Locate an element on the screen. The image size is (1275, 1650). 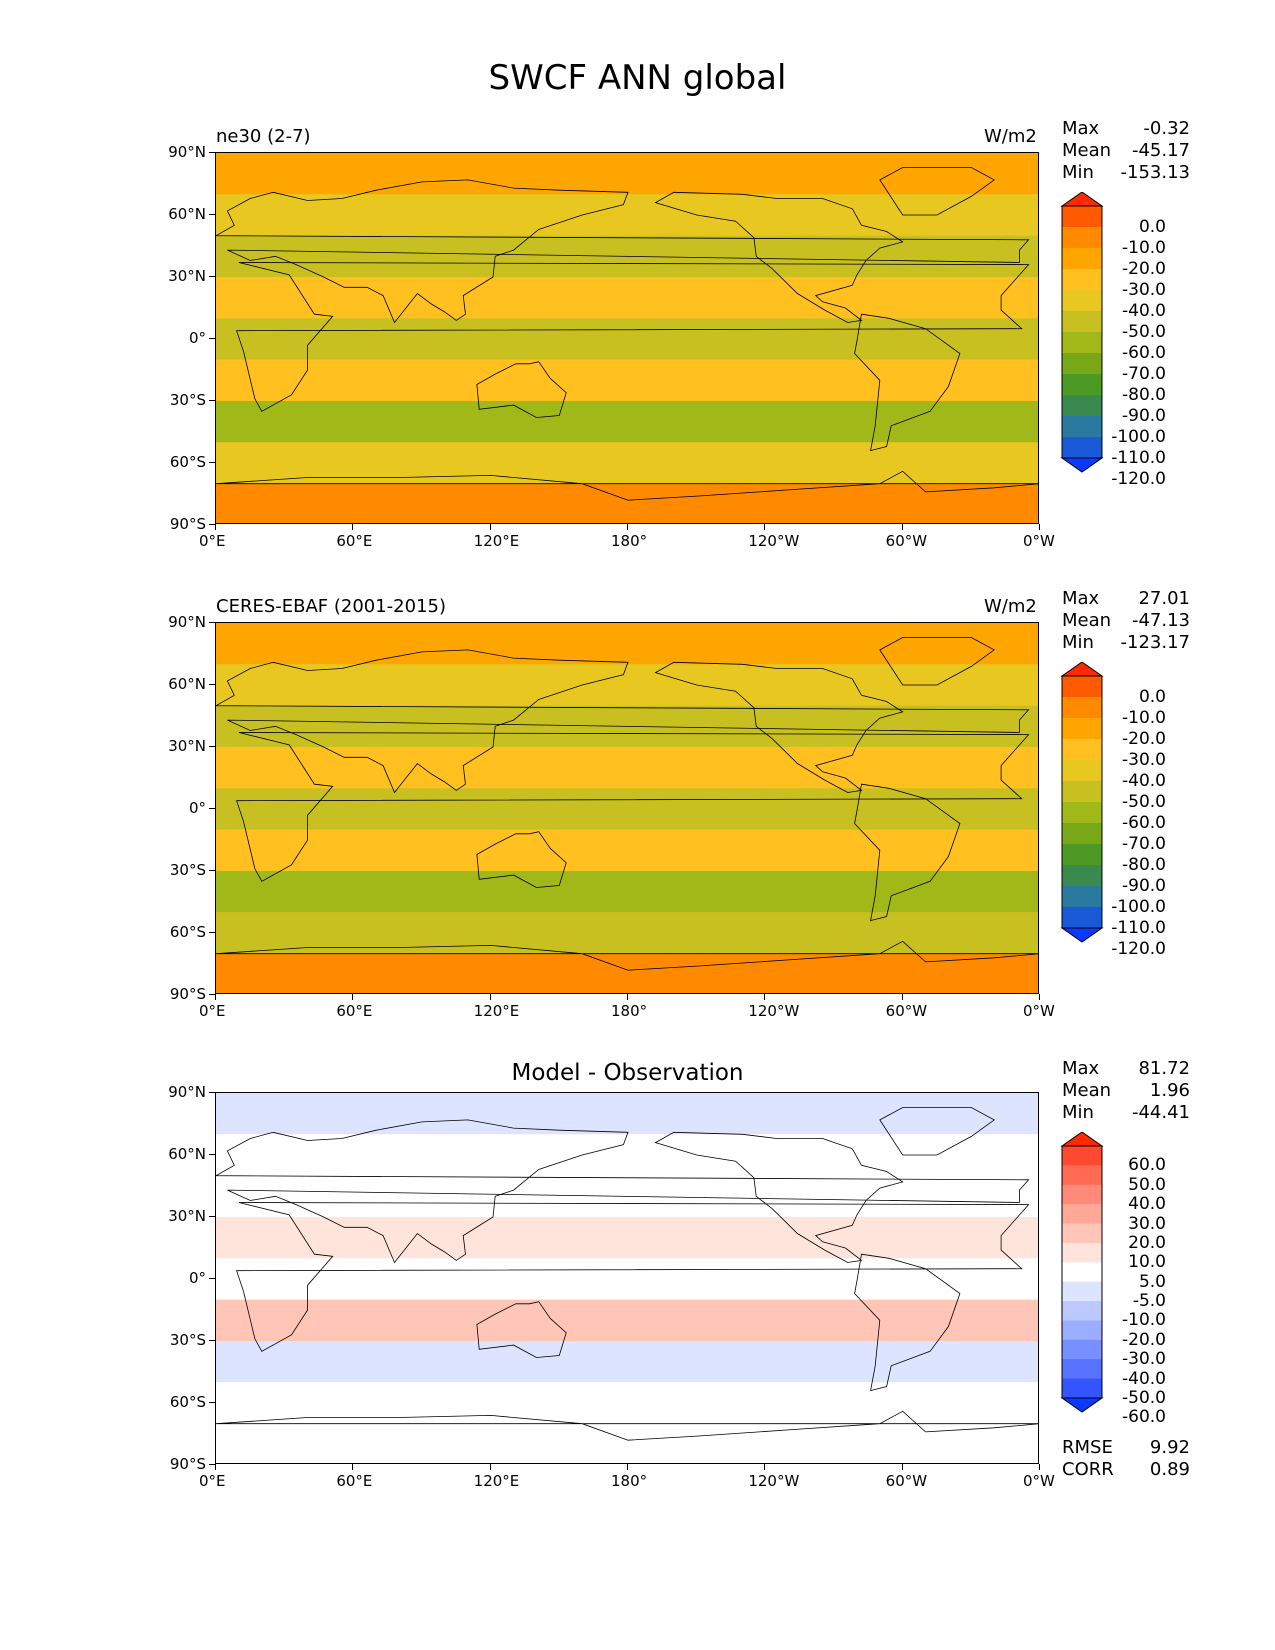
stat-min: -153.13 is located at coordinates (1155, 172).